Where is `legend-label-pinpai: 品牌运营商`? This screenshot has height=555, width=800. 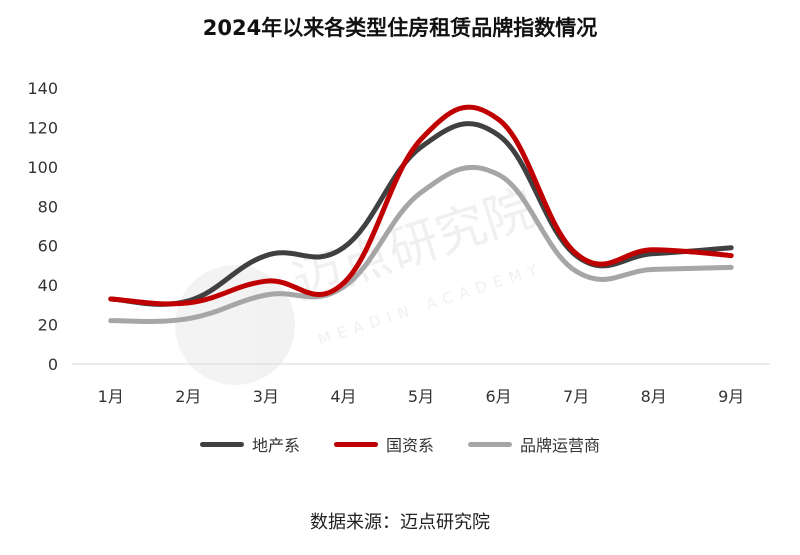 legend-label-pinpai: 品牌运营商 is located at coordinates (560, 445).